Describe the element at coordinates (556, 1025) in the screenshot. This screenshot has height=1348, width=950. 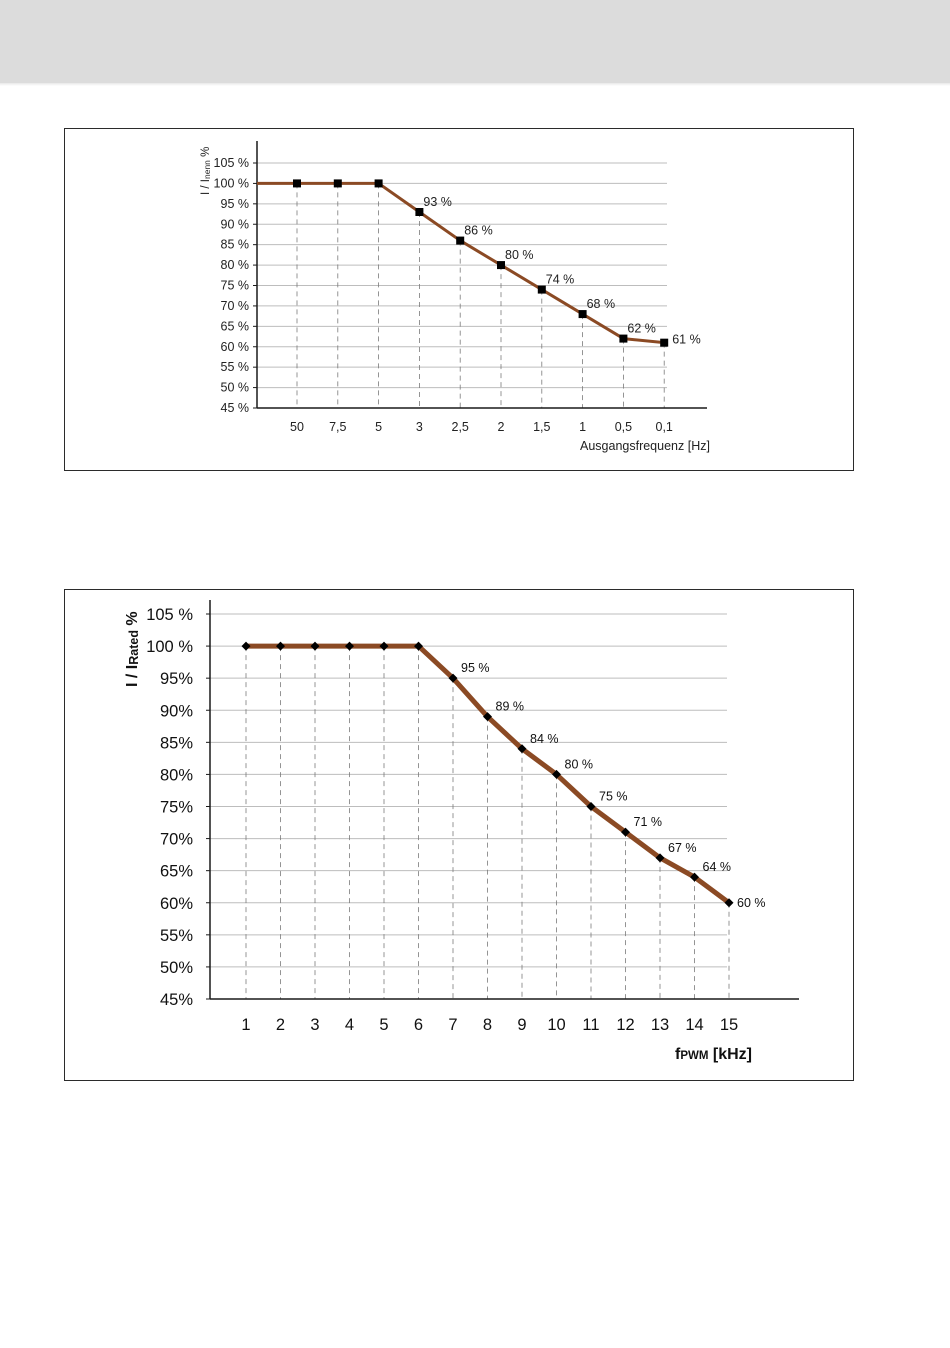
I see `chart2-x-tick-label: 10` at that location.